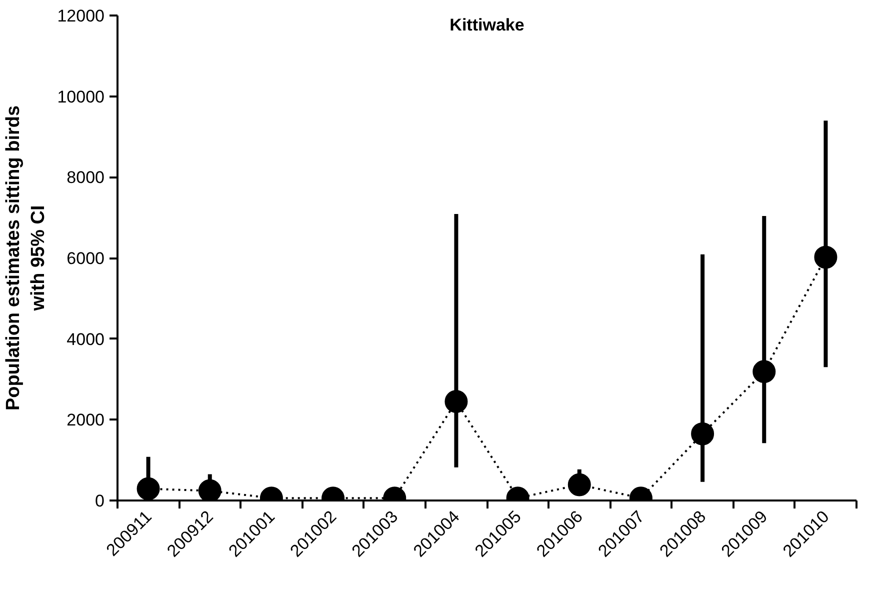 The height and width of the screenshot is (595, 896). I want to click on y-tick-label: 12000, so click(81, 16).